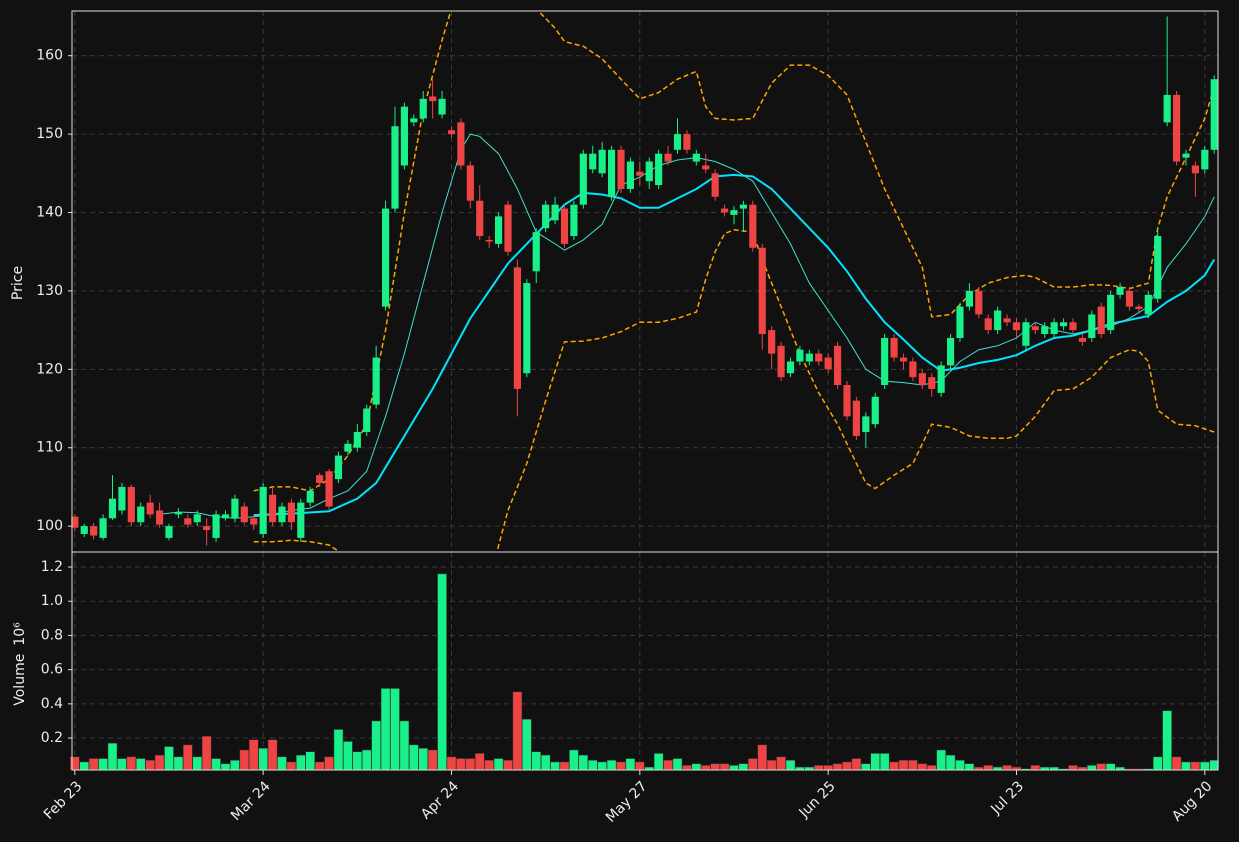 This screenshot has width=1239, height=842. I want to click on volume-axis-label: Volume 10⁶, so click(20, 664).